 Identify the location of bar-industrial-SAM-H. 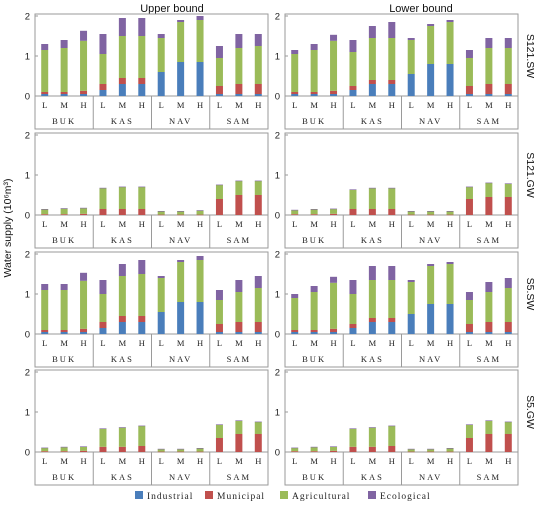
(508, 333).